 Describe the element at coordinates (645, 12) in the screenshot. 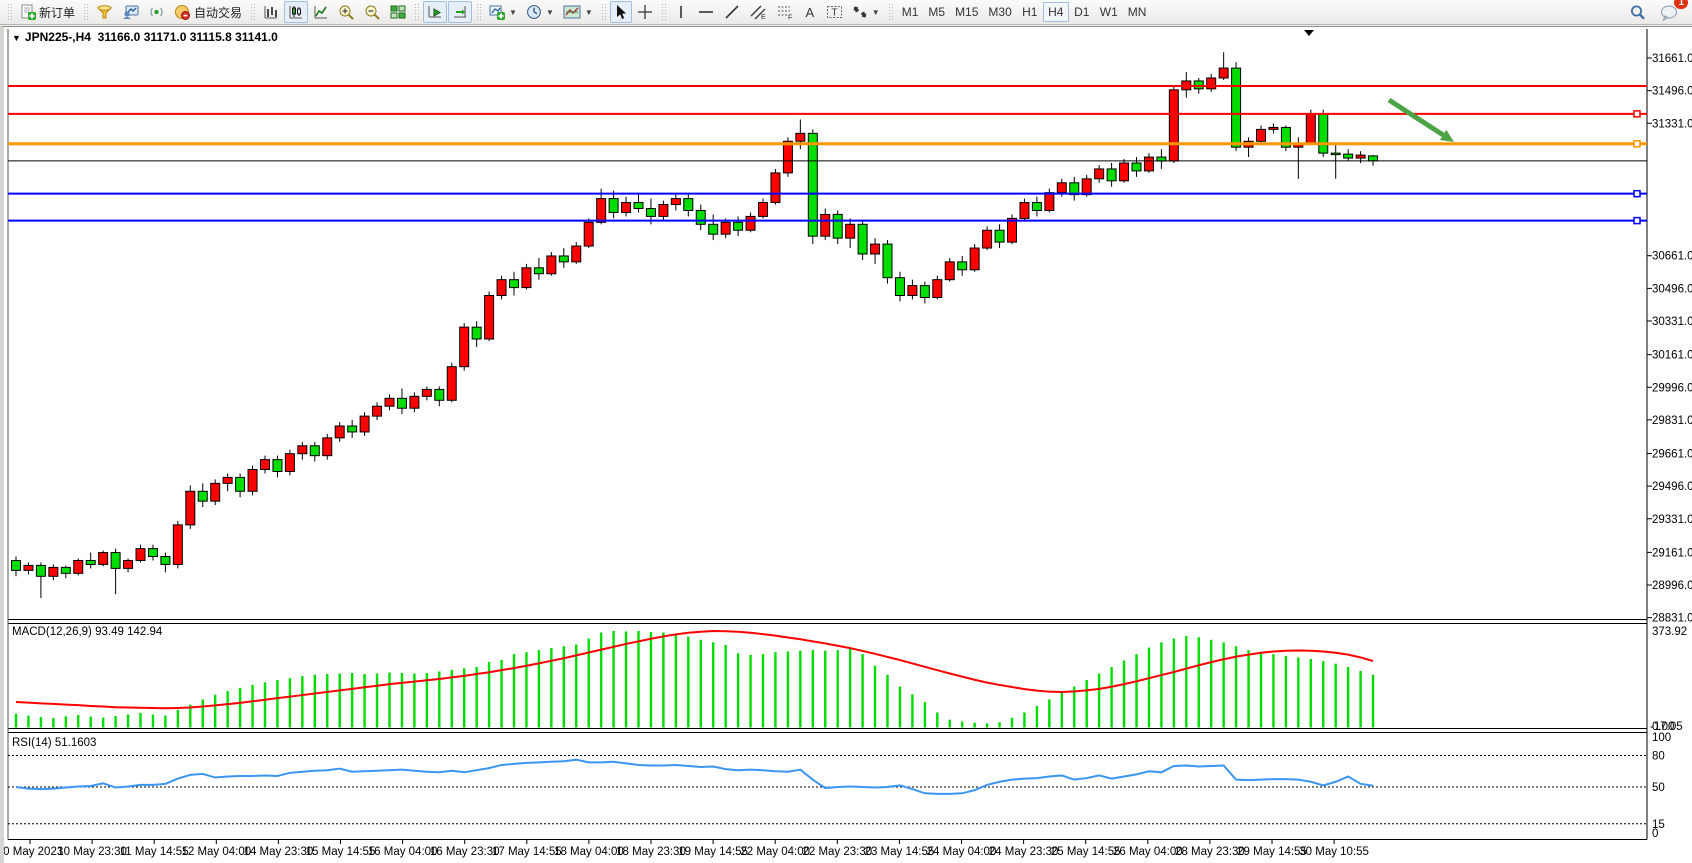

I see `crosshair-button` at that location.